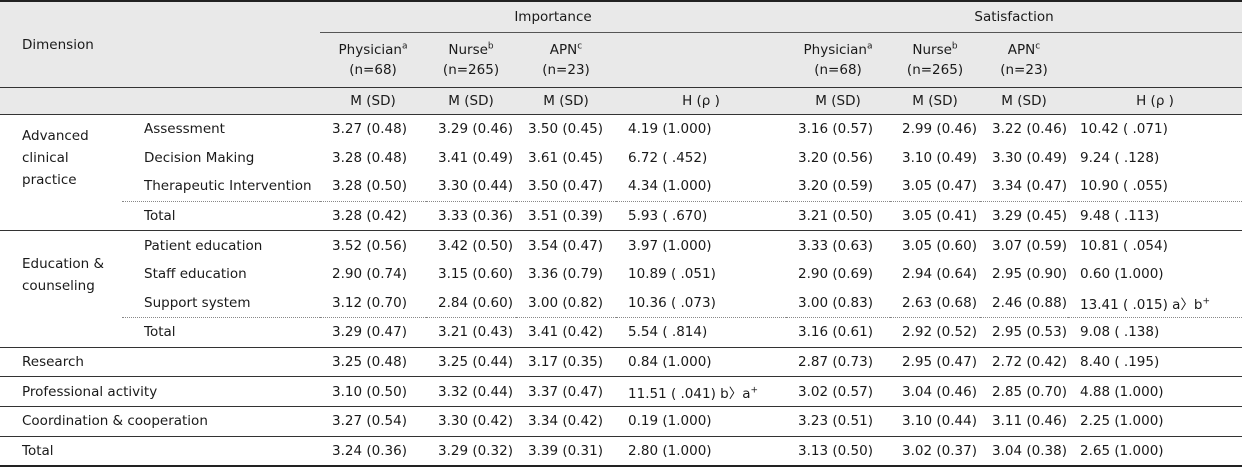 This screenshot has width=1242, height=467. What do you see at coordinates (701, 361) in the screenshot?
I see `h-value-cell: 0.84 (1.000)` at bounding box center [701, 361].